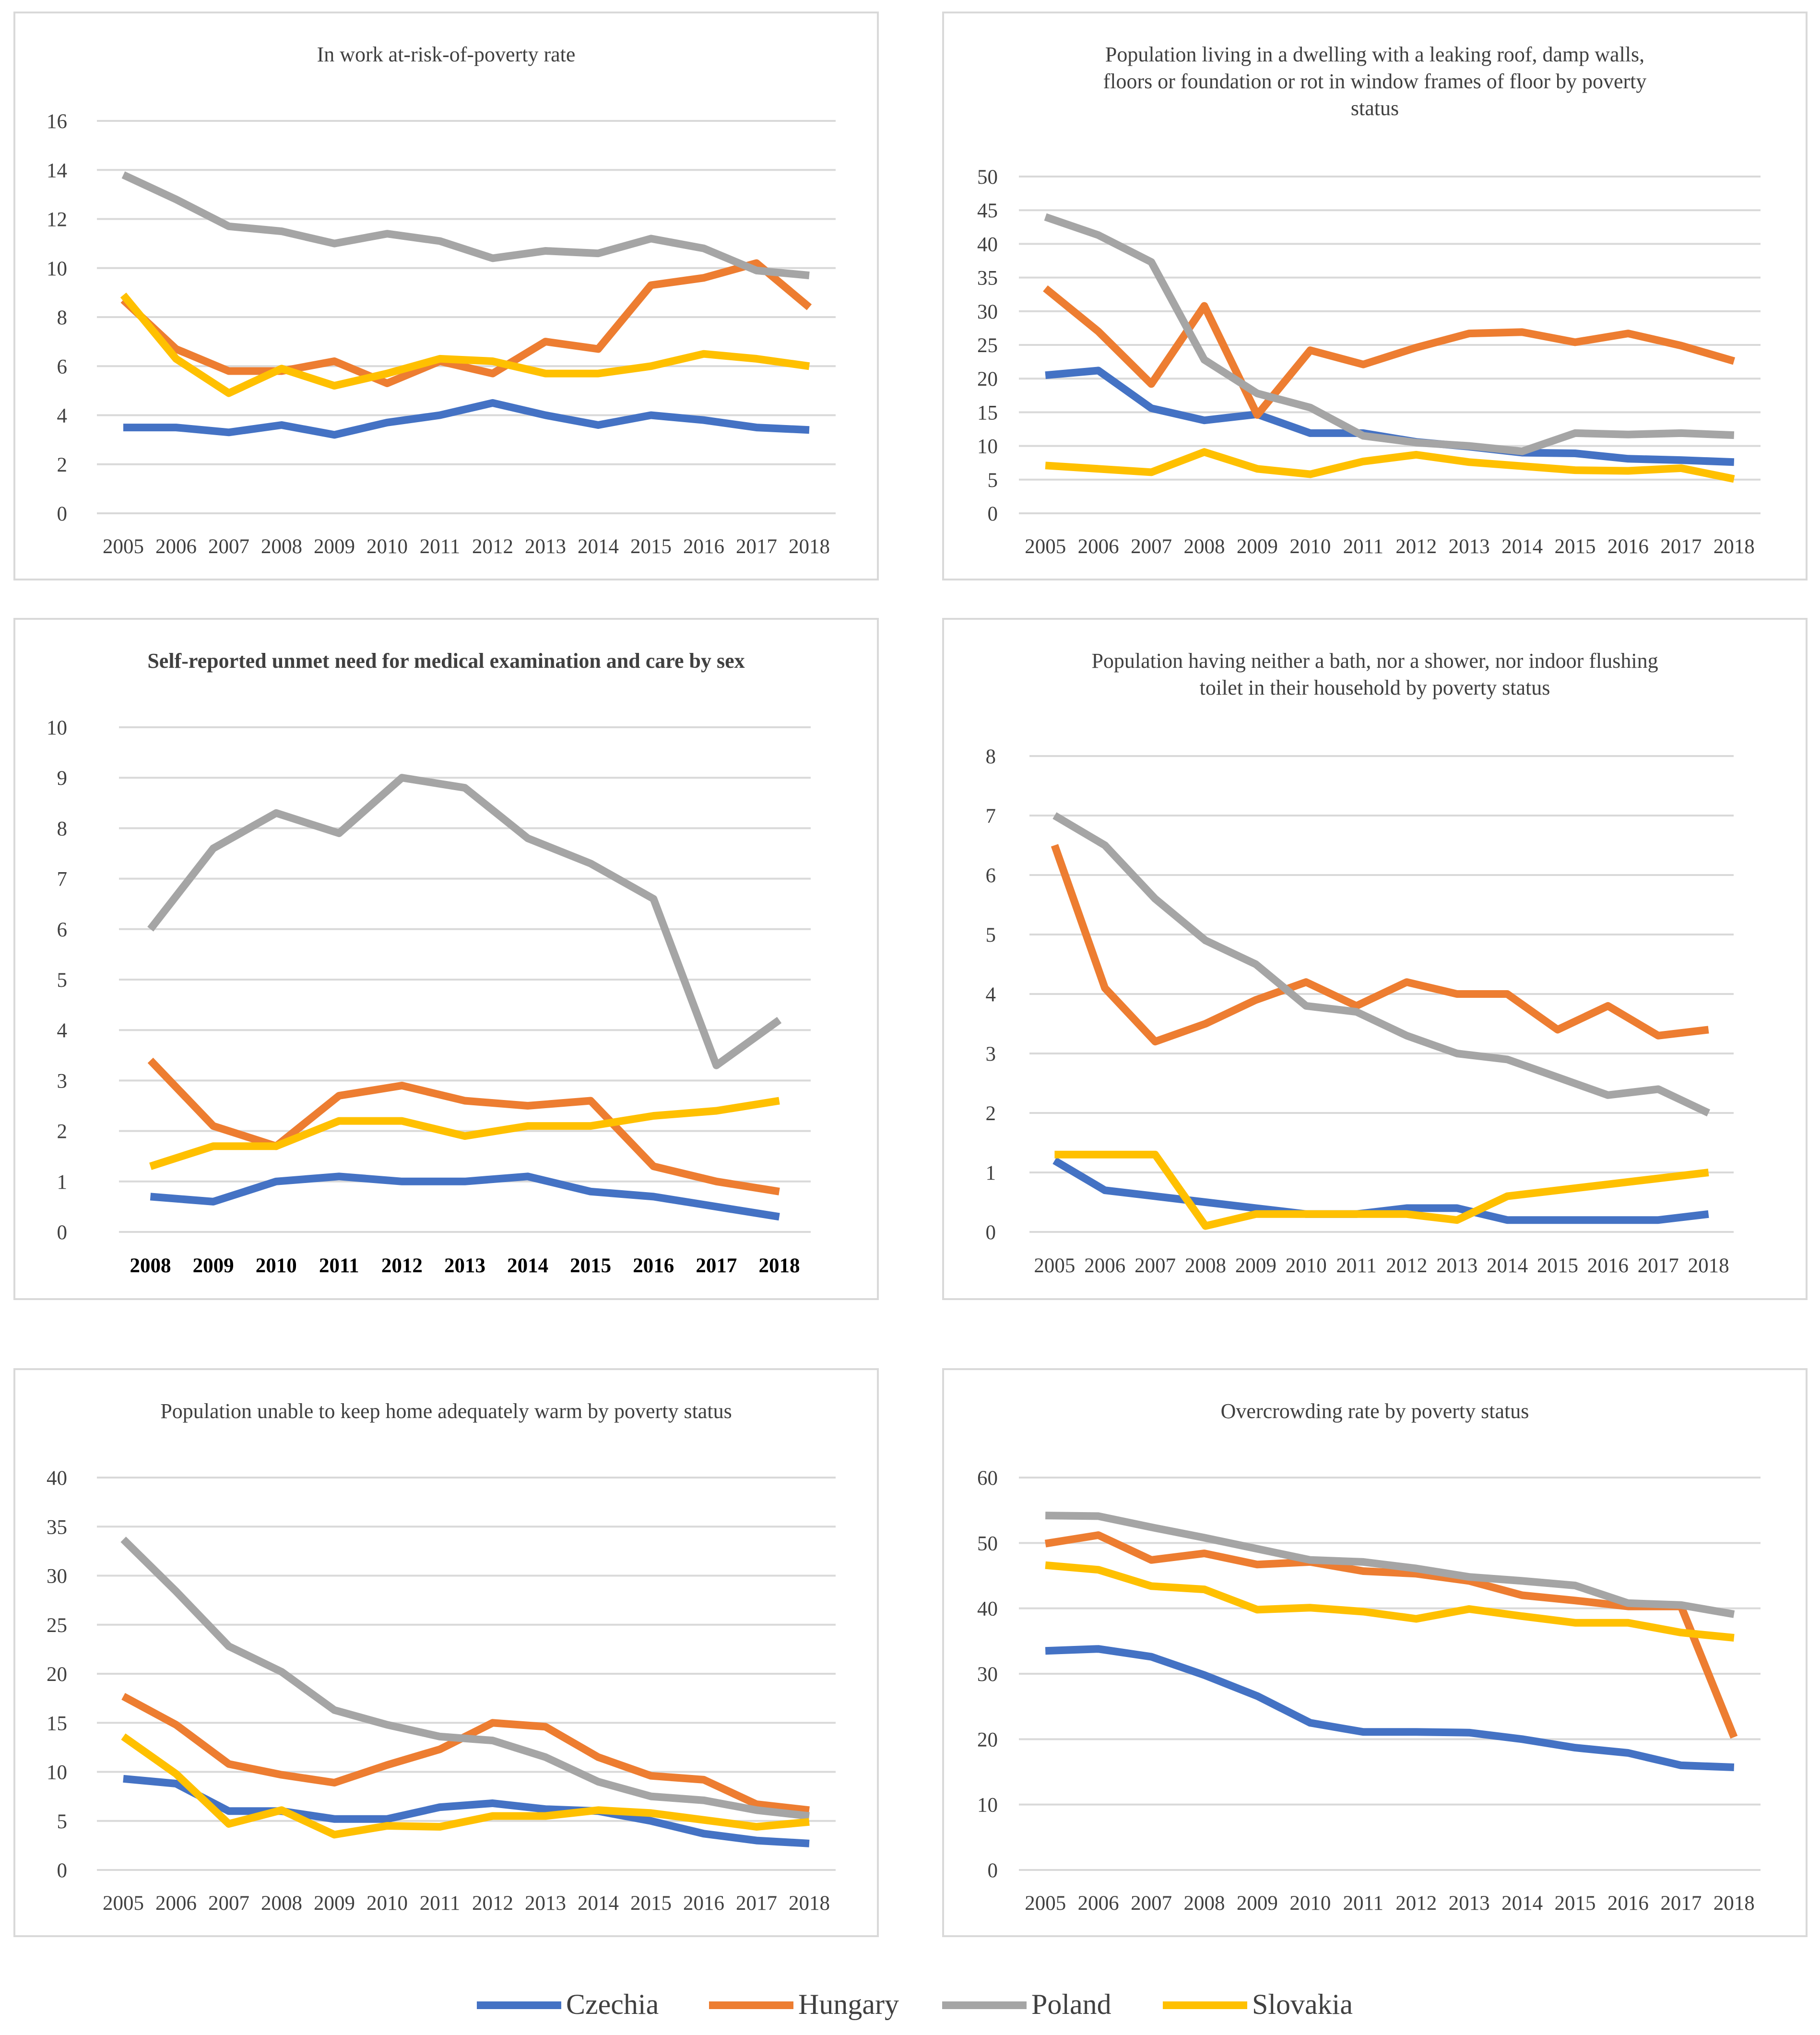  Describe the element at coordinates (465, 1678) in the screenshot. I see `series-line-poland` at that location.